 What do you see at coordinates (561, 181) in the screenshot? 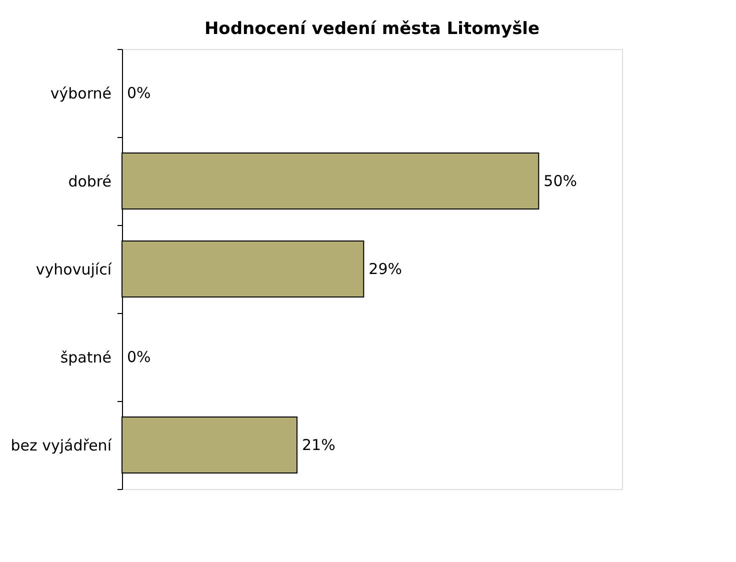
I see `data-label: 50%` at bounding box center [561, 181].